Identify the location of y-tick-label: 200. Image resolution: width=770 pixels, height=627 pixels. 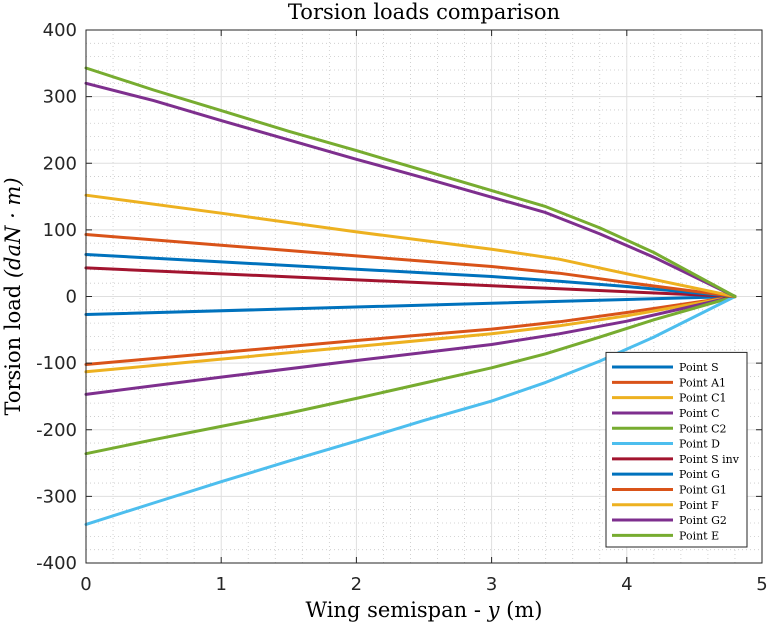
(60, 163).